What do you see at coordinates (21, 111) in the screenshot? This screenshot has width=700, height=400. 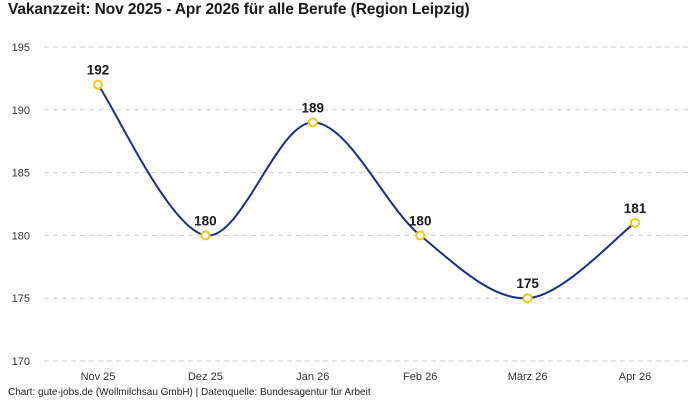 I see `y-tick-label: 190` at bounding box center [21, 111].